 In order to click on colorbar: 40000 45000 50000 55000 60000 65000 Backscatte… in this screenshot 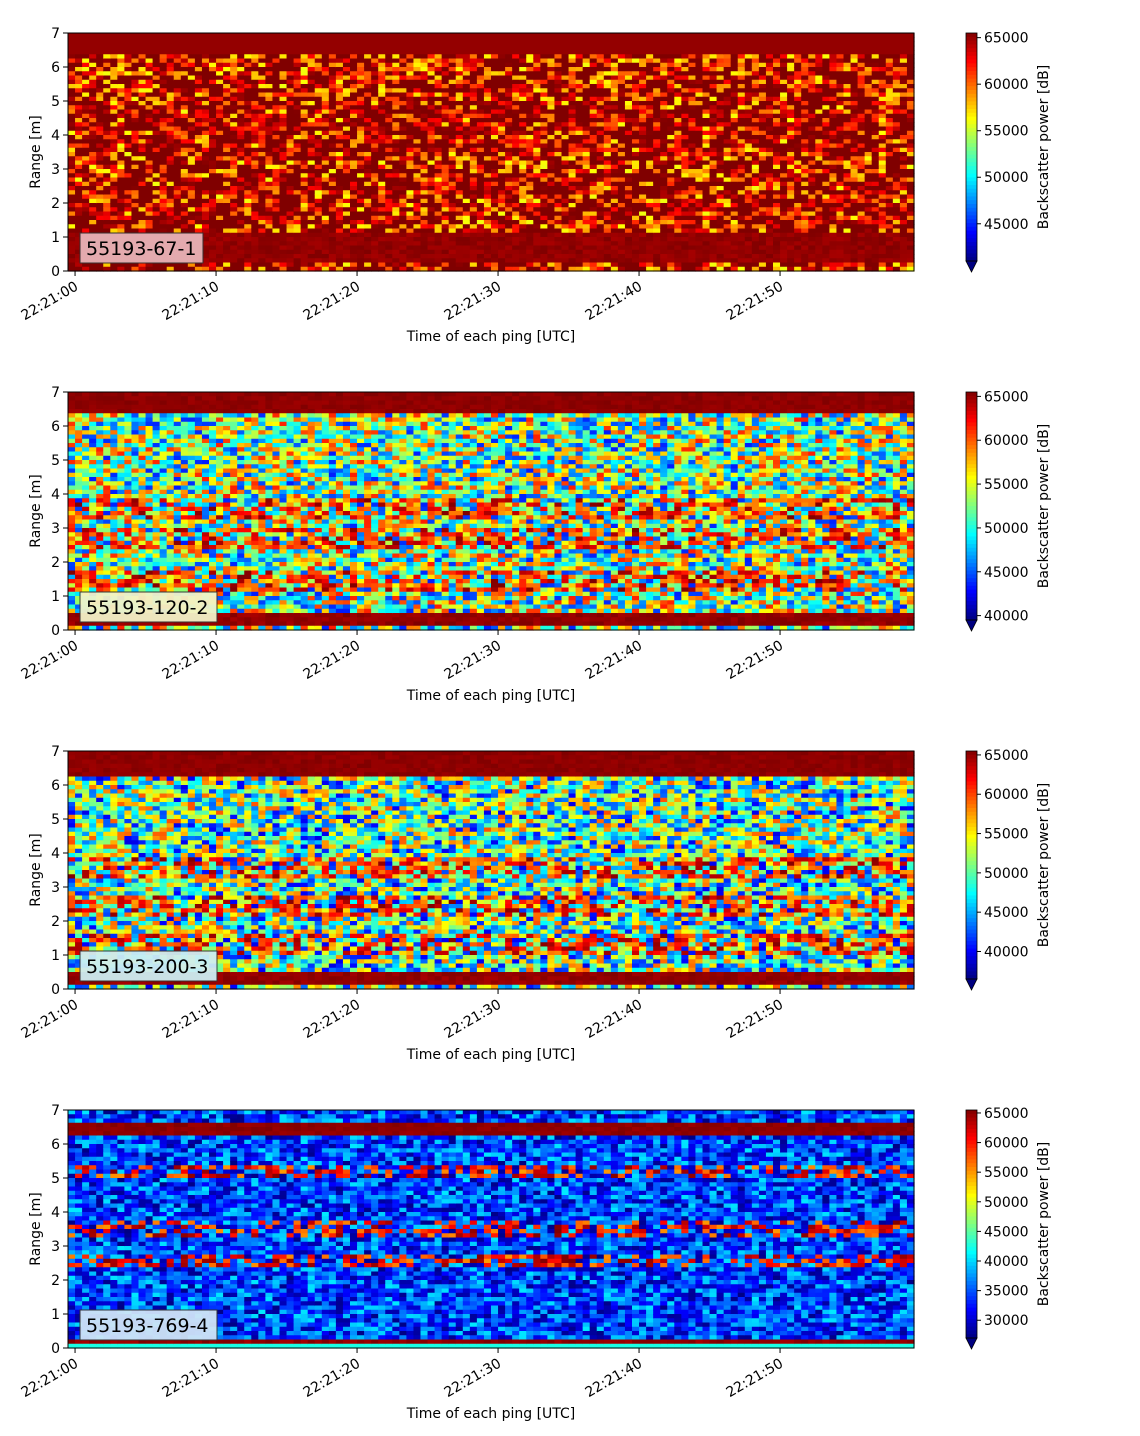, I will do `click(1008, 869)`.